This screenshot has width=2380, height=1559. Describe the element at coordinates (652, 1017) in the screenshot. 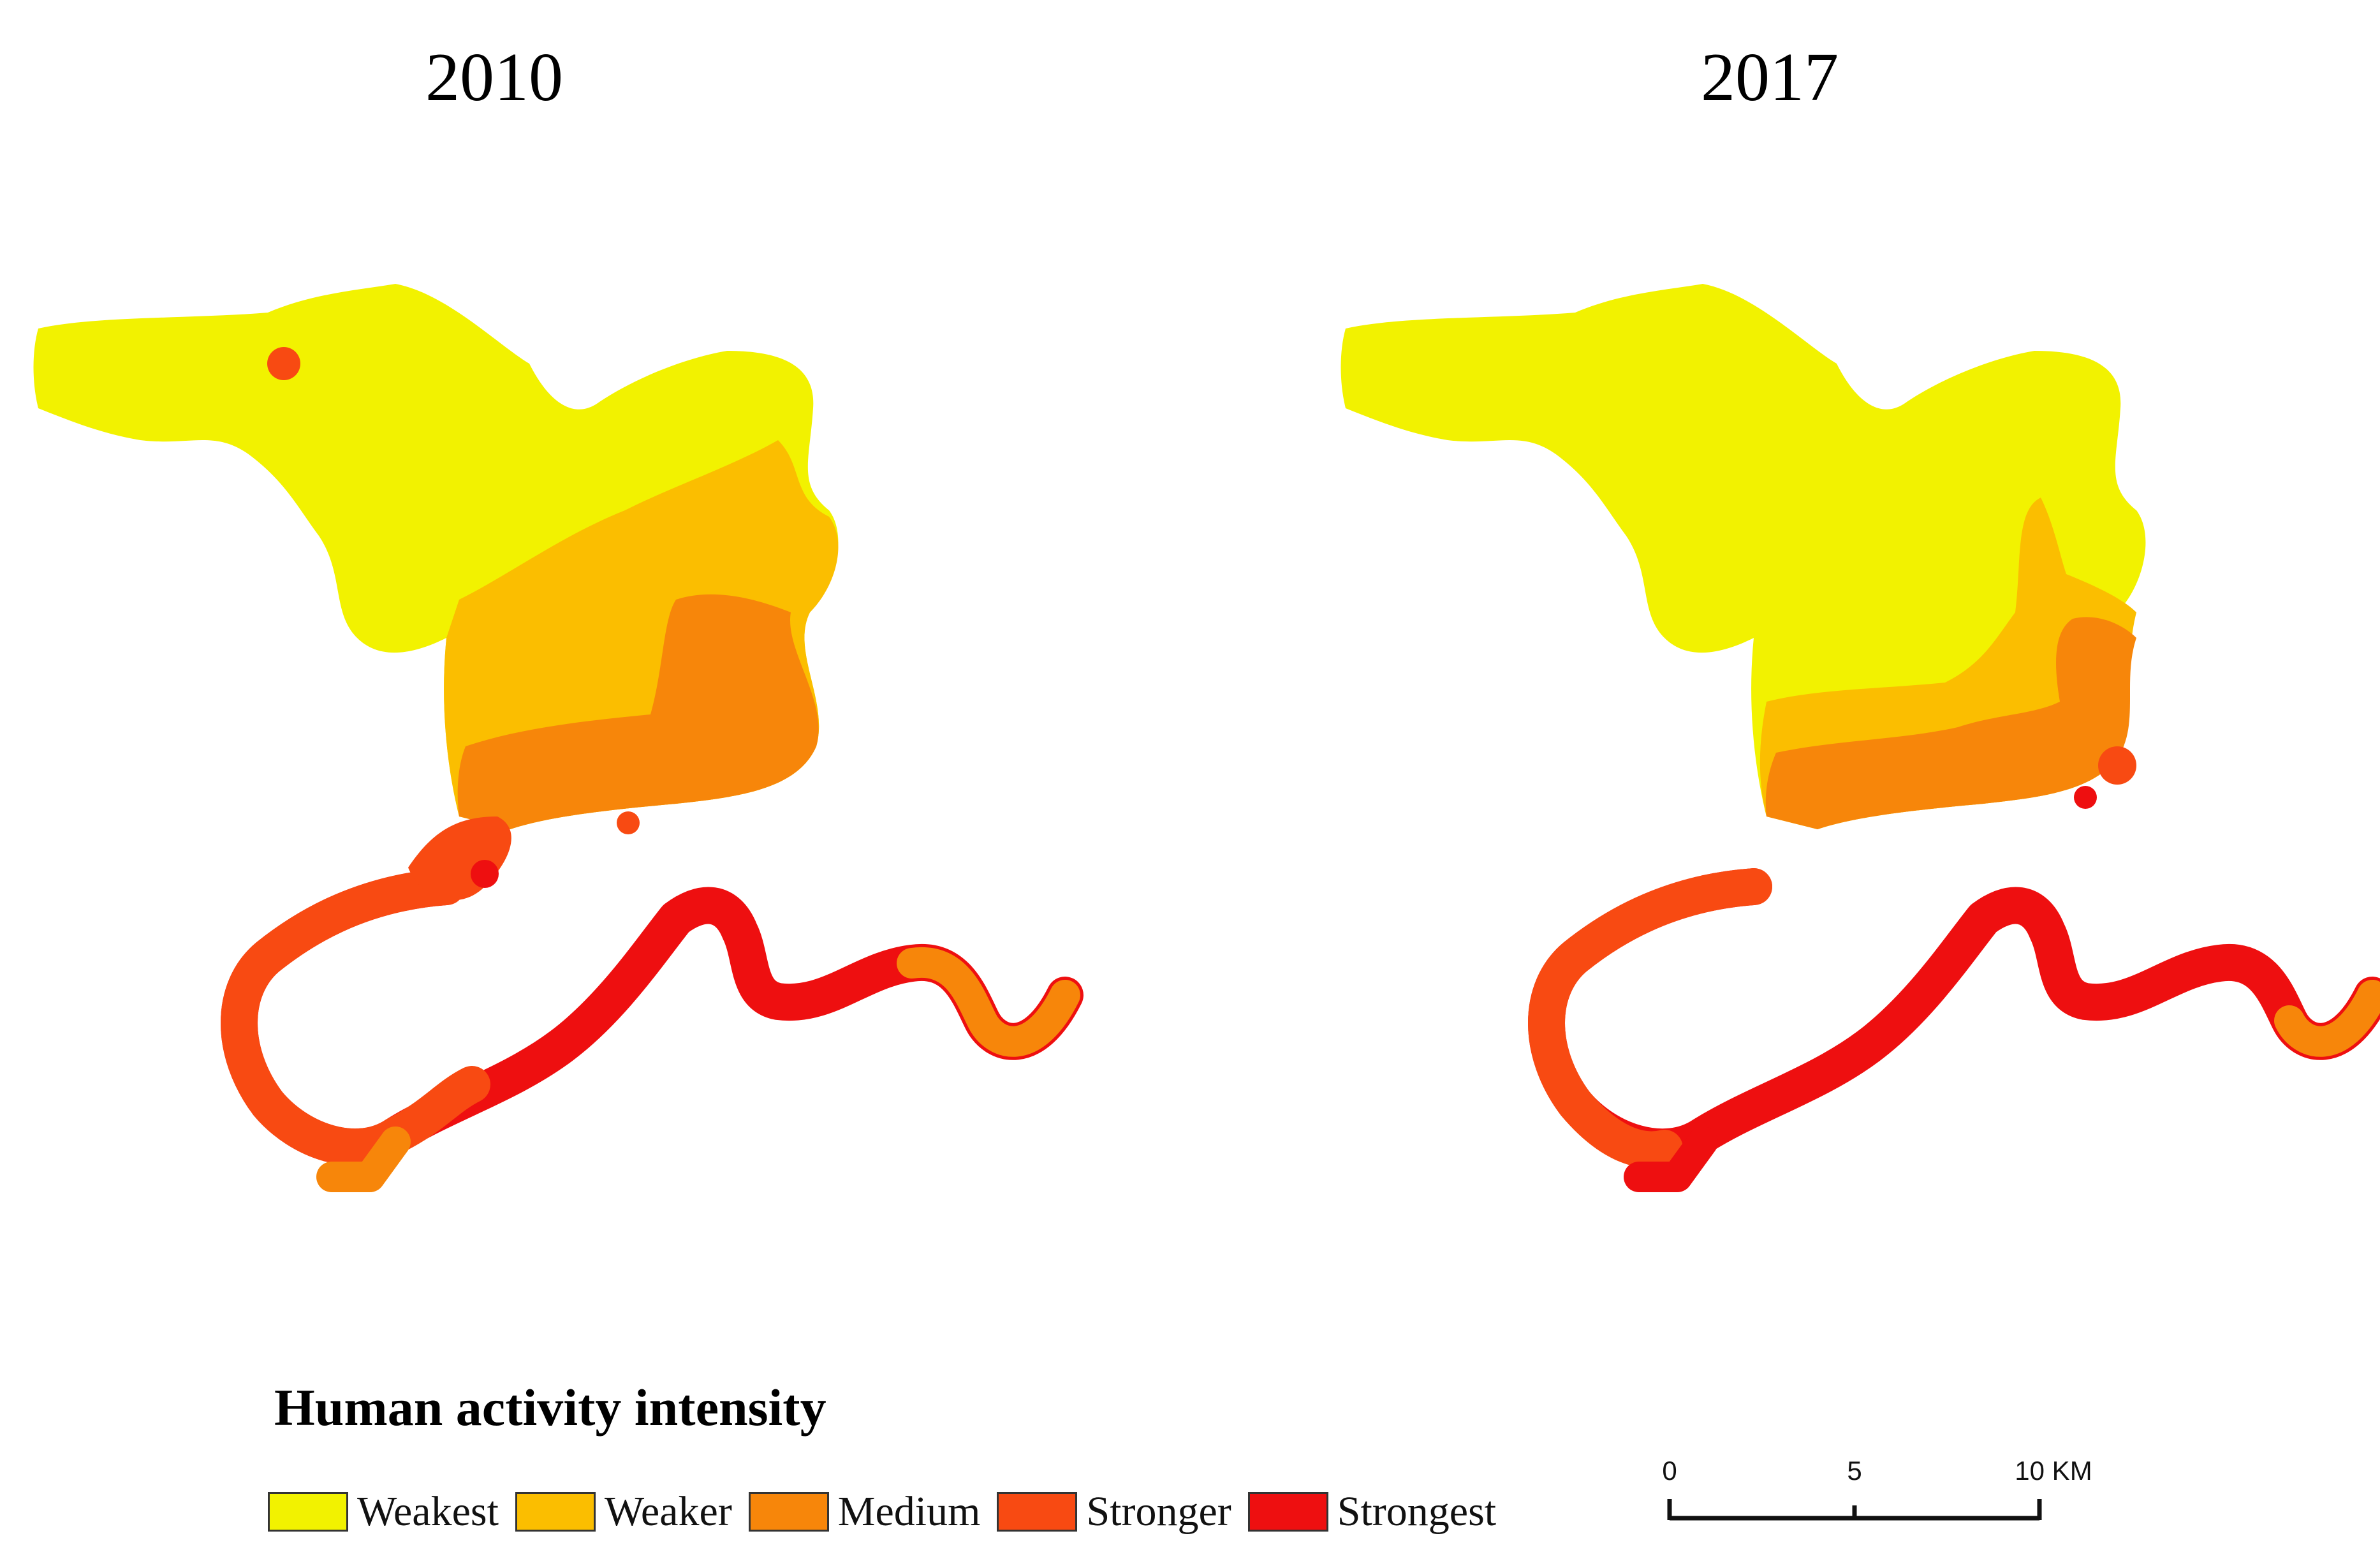

I see `river-channel-2010` at that location.